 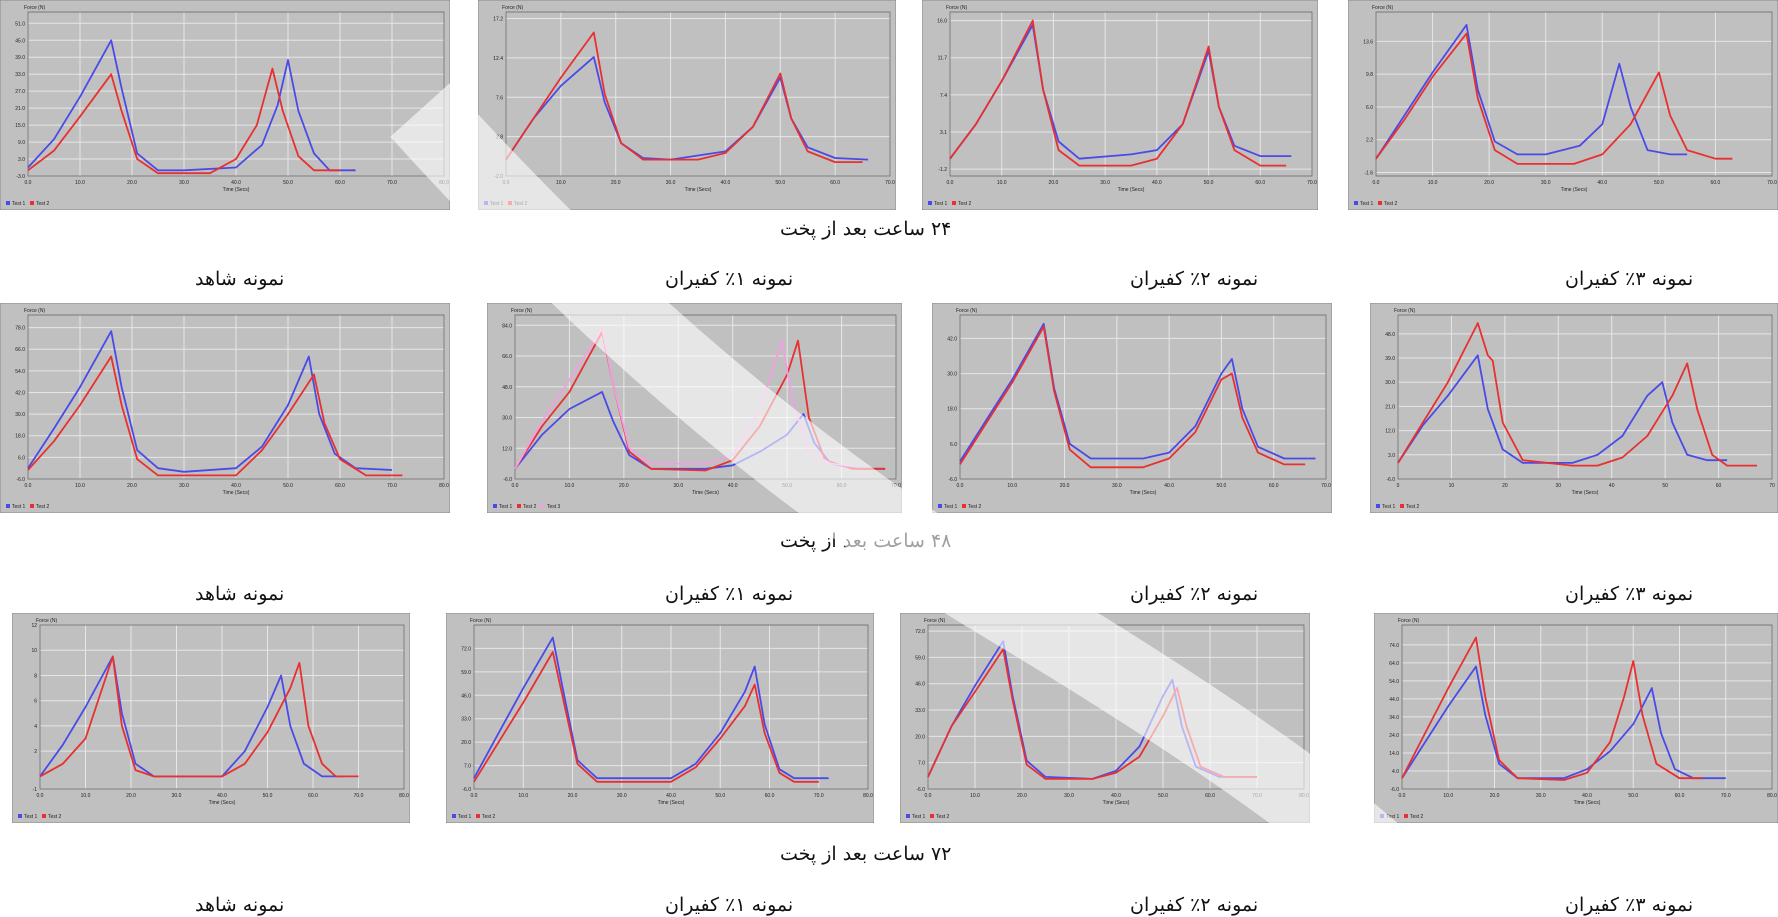 I want to click on y-tick-label: 2.8, so click(x=499, y=138).